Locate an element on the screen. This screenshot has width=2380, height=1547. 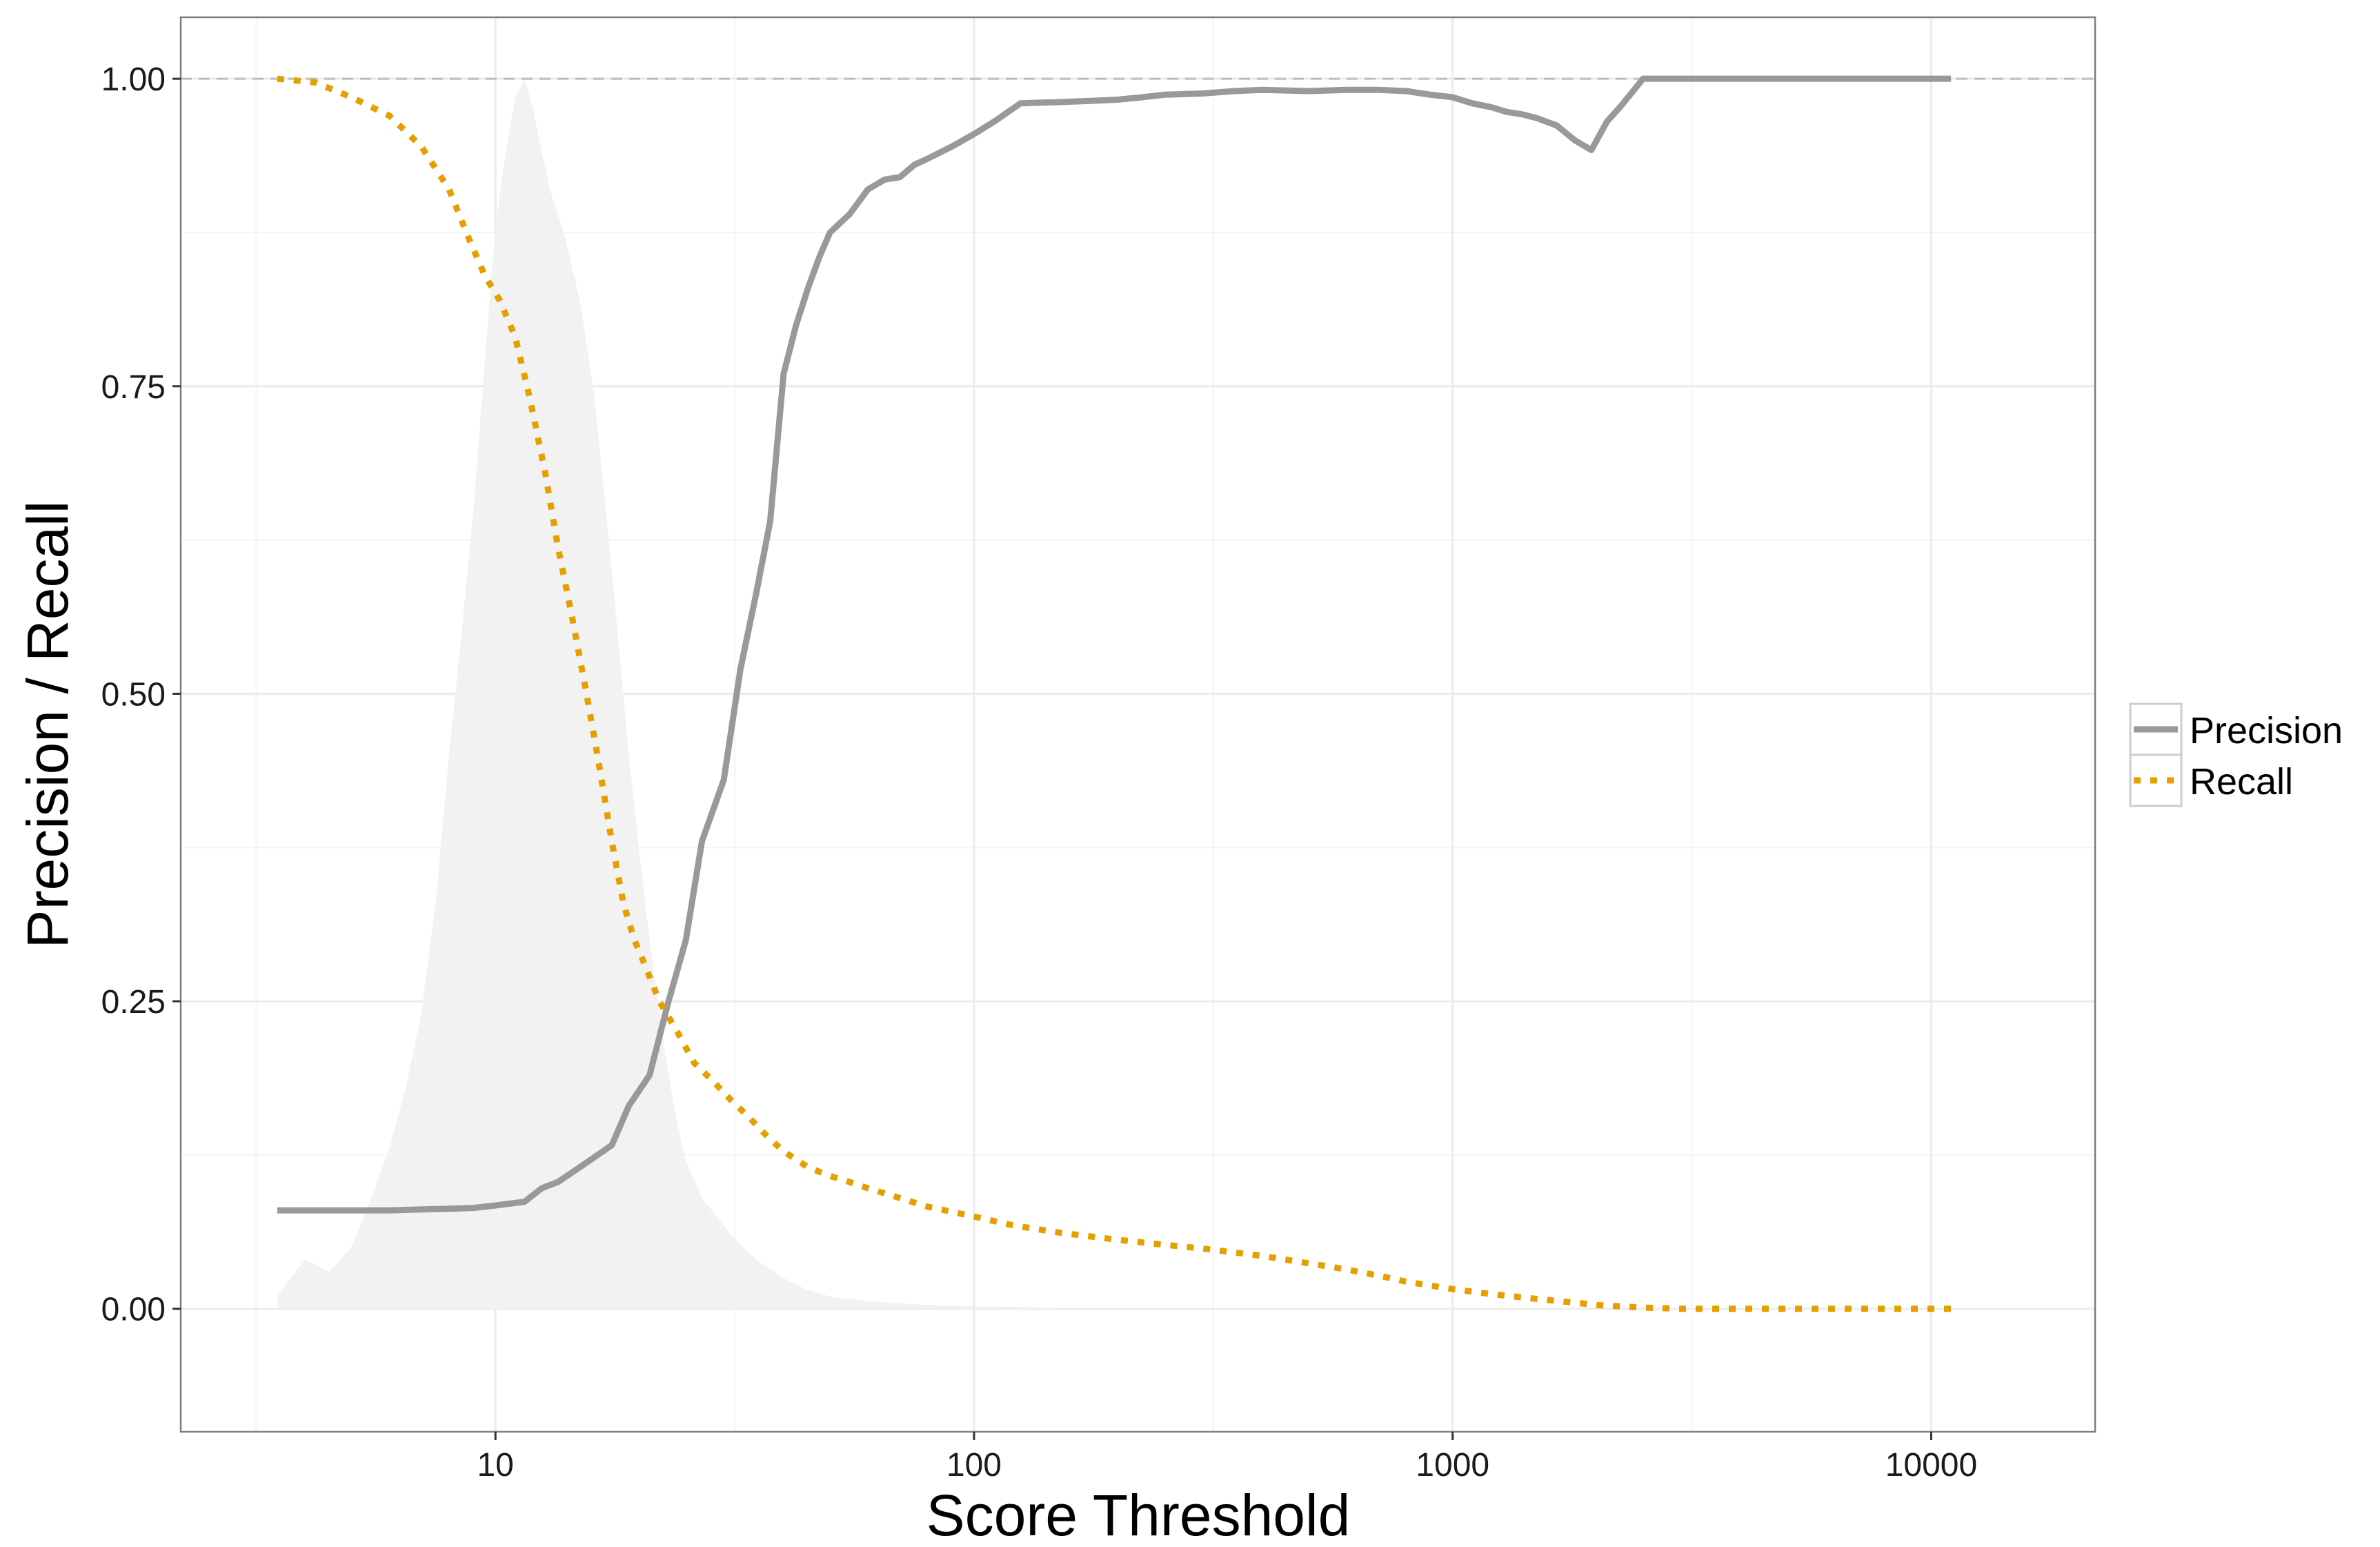
x-axis: 10 100 1000 10000 is located at coordinates (1227, 1458).